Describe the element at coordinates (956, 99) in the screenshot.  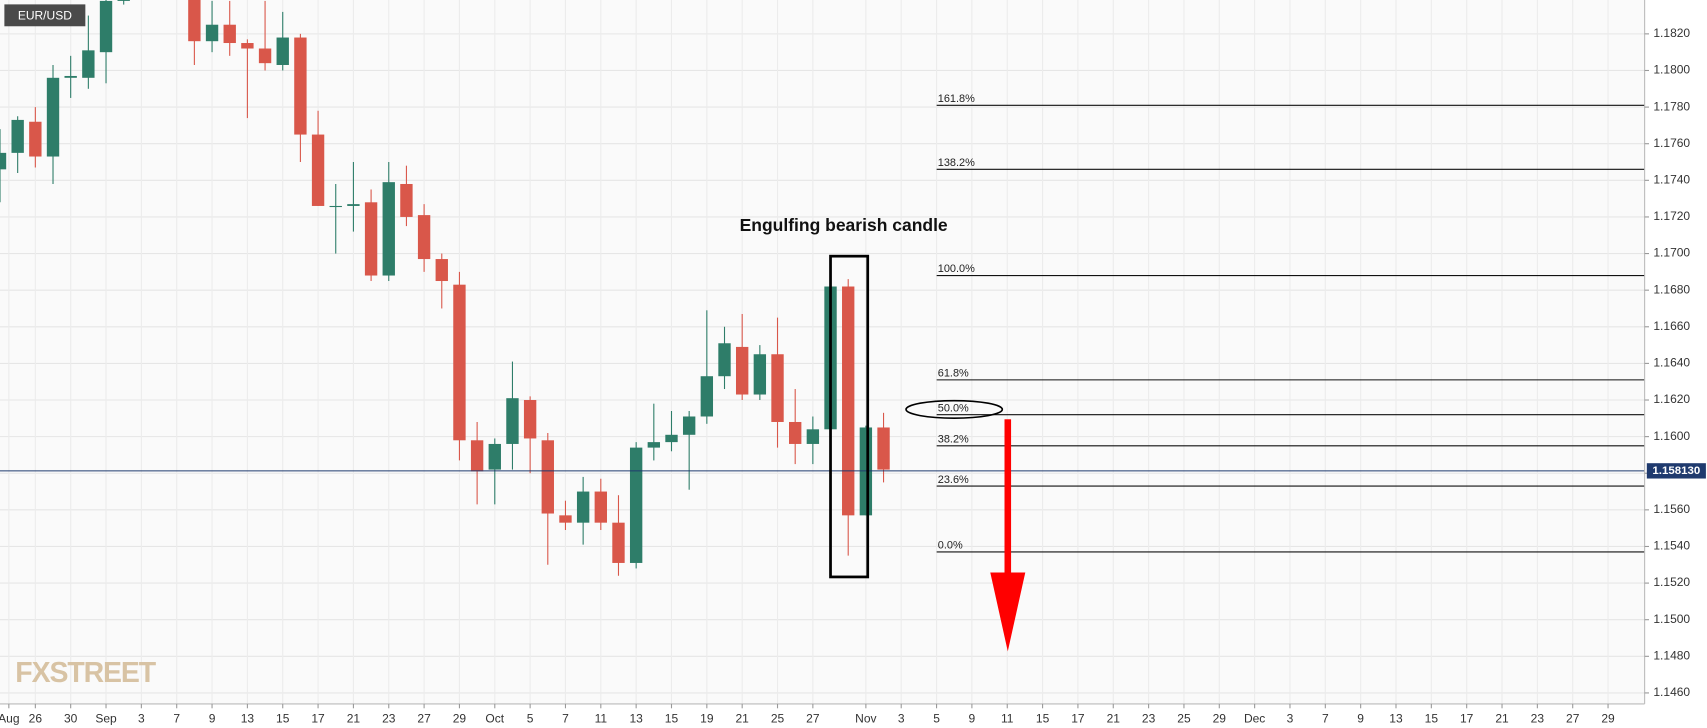
I see `fib-label: 161.8%` at that location.